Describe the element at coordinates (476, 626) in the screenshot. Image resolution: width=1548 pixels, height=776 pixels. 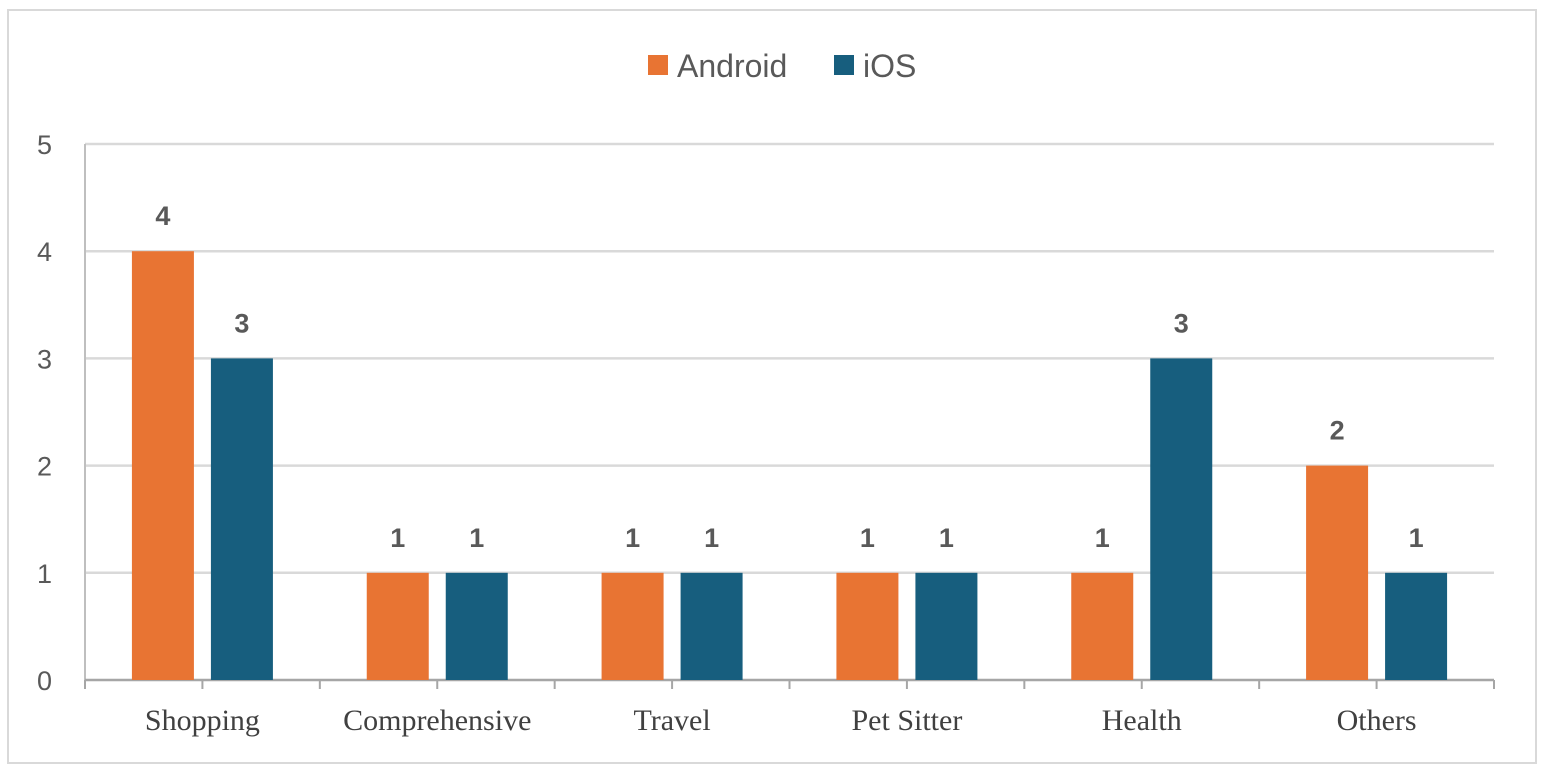
I see `bar-ios-comprehensive` at that location.